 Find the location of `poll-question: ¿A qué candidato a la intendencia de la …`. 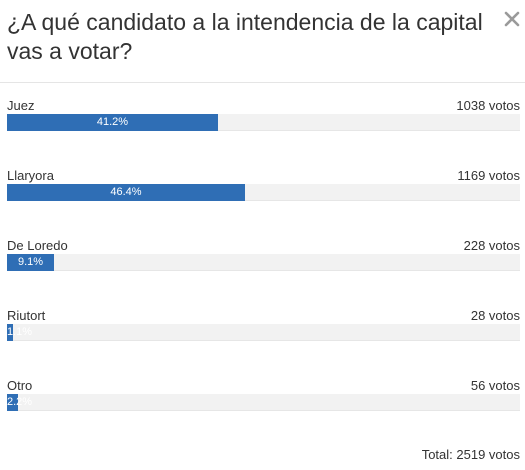

poll-question: ¿A qué candidato a la intendencia de la … is located at coordinates (245, 36).